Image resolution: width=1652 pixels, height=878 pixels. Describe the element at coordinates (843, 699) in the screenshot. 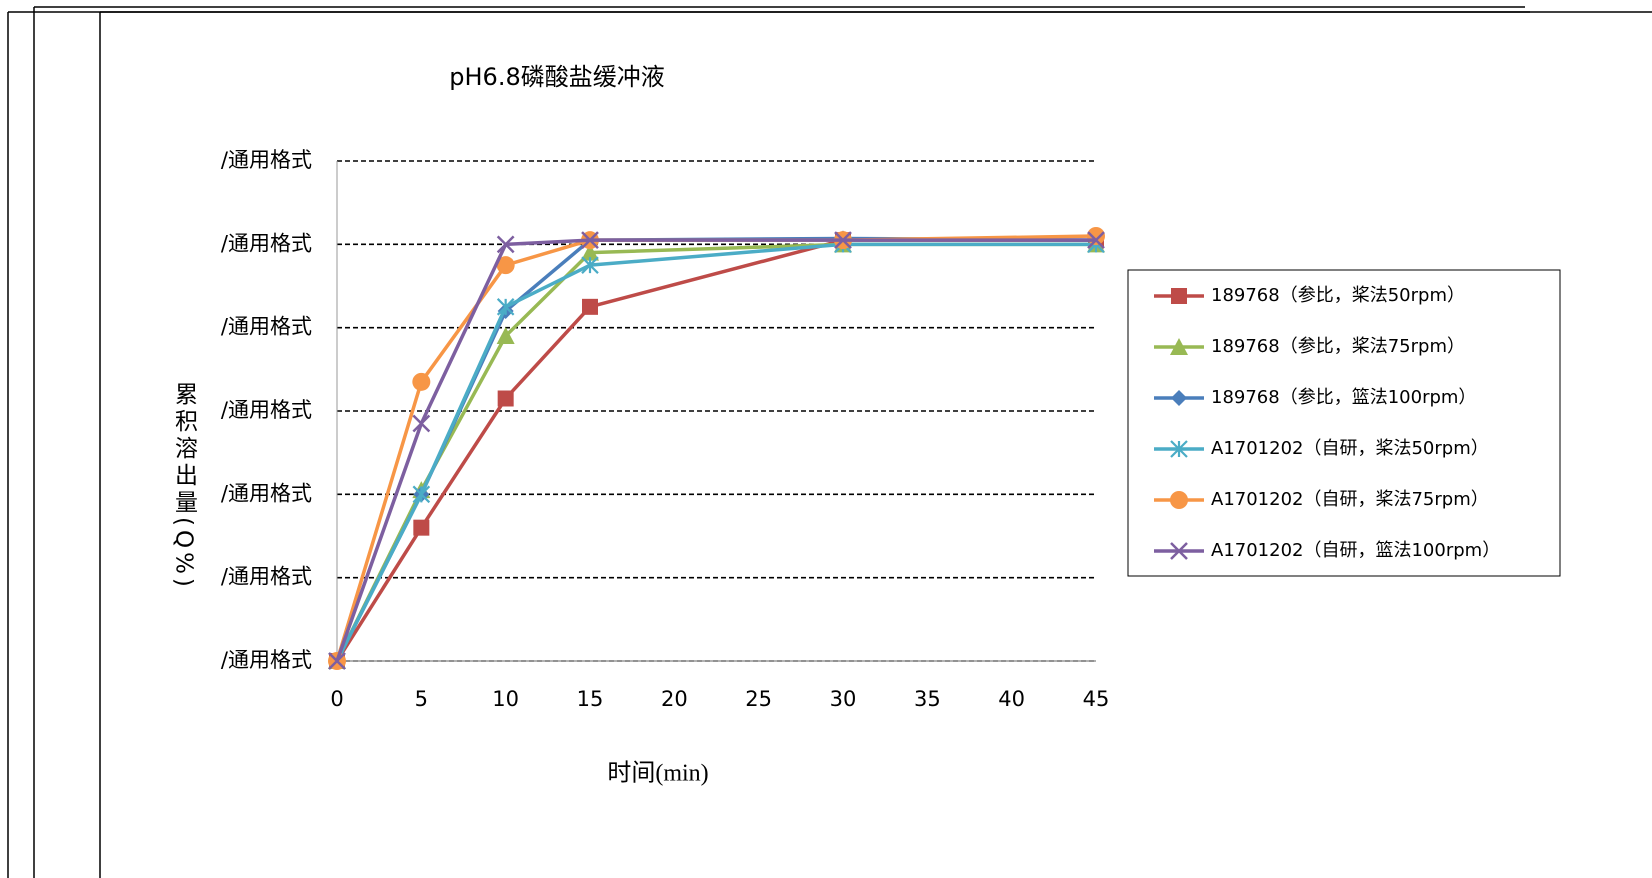

I see `x-tick-label: 30` at that location.